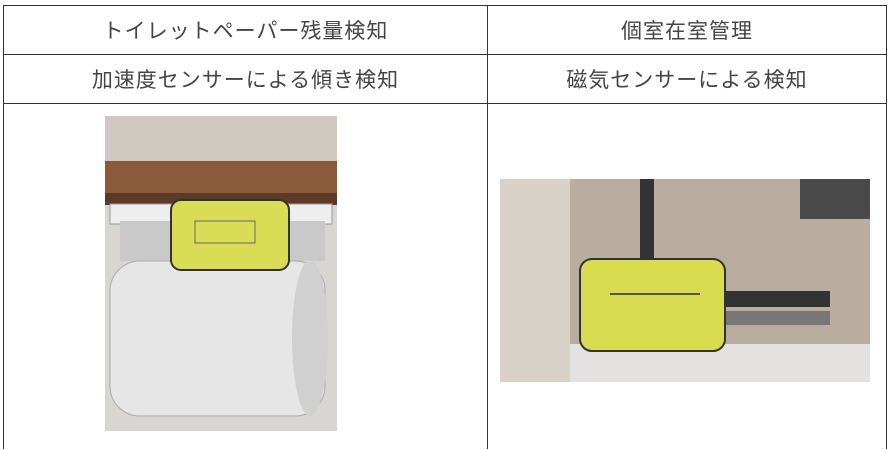 Image resolution: width=889 pixels, height=450 pixels. Describe the element at coordinates (245, 79) in the screenshot. I see `method-cell: 加速度センサーによる傾き検知` at that location.